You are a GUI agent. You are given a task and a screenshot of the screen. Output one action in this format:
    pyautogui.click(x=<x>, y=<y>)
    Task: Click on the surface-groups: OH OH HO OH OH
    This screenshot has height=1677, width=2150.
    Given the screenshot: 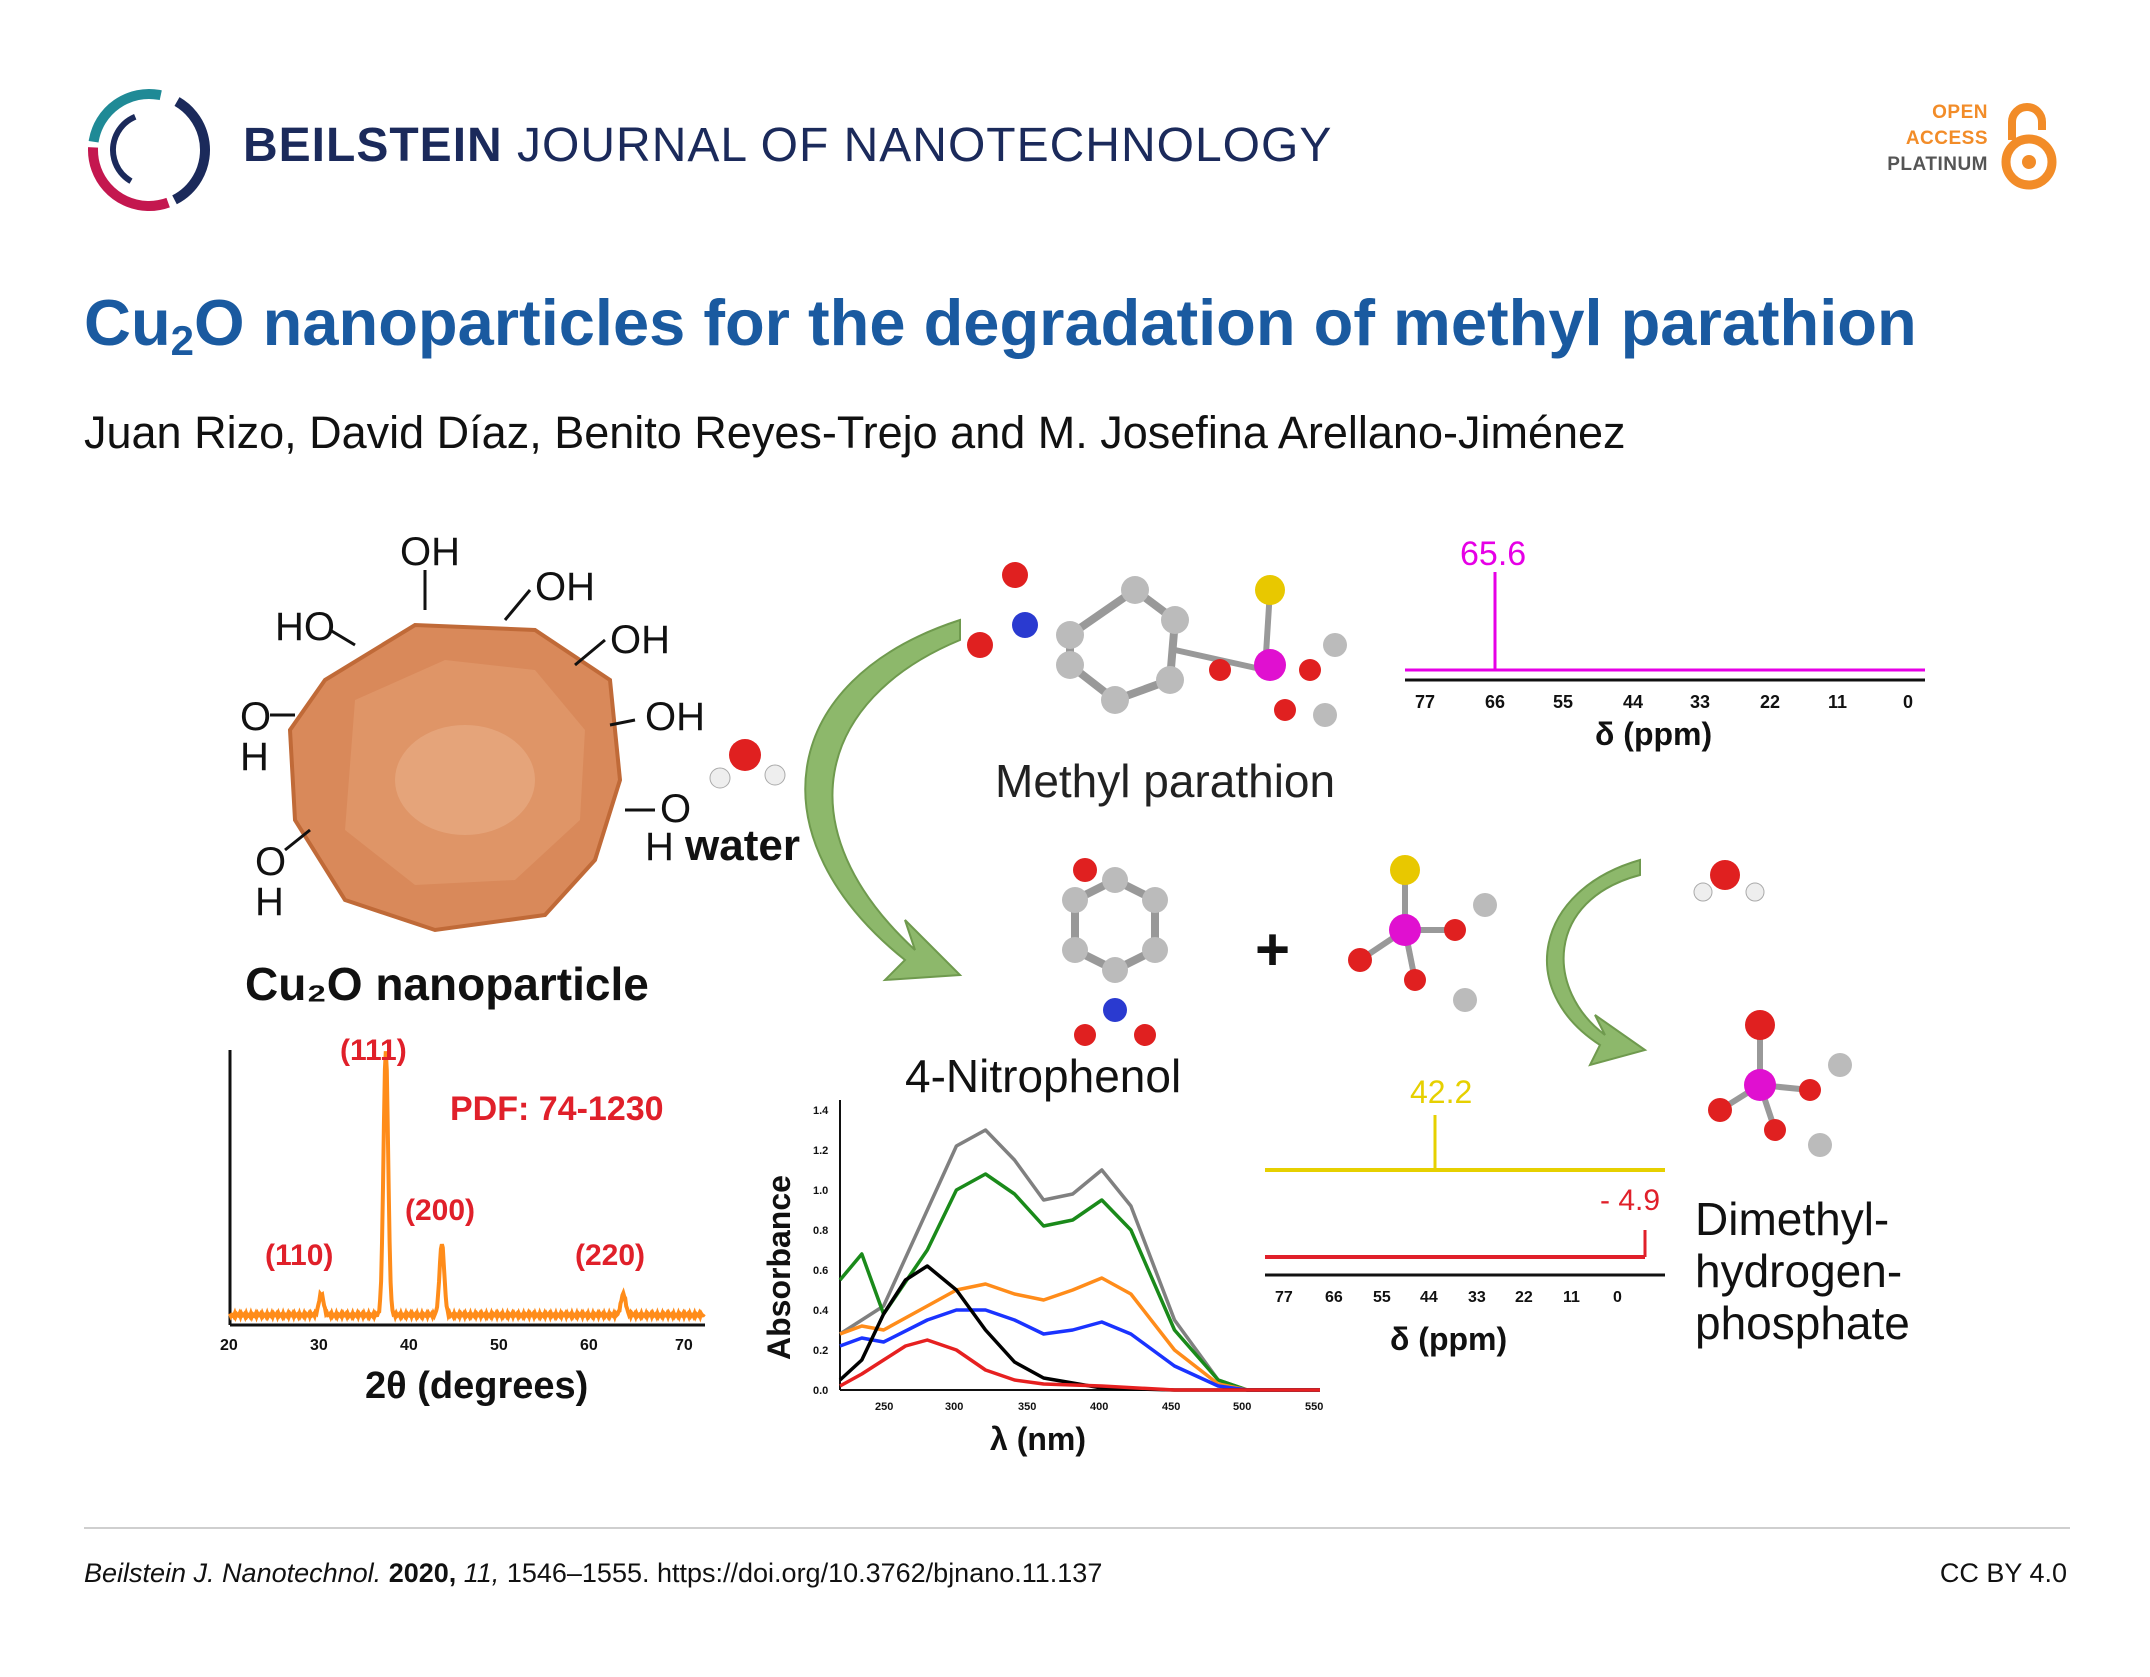 What is the action you would take?
    pyautogui.click(x=490, y=634)
    